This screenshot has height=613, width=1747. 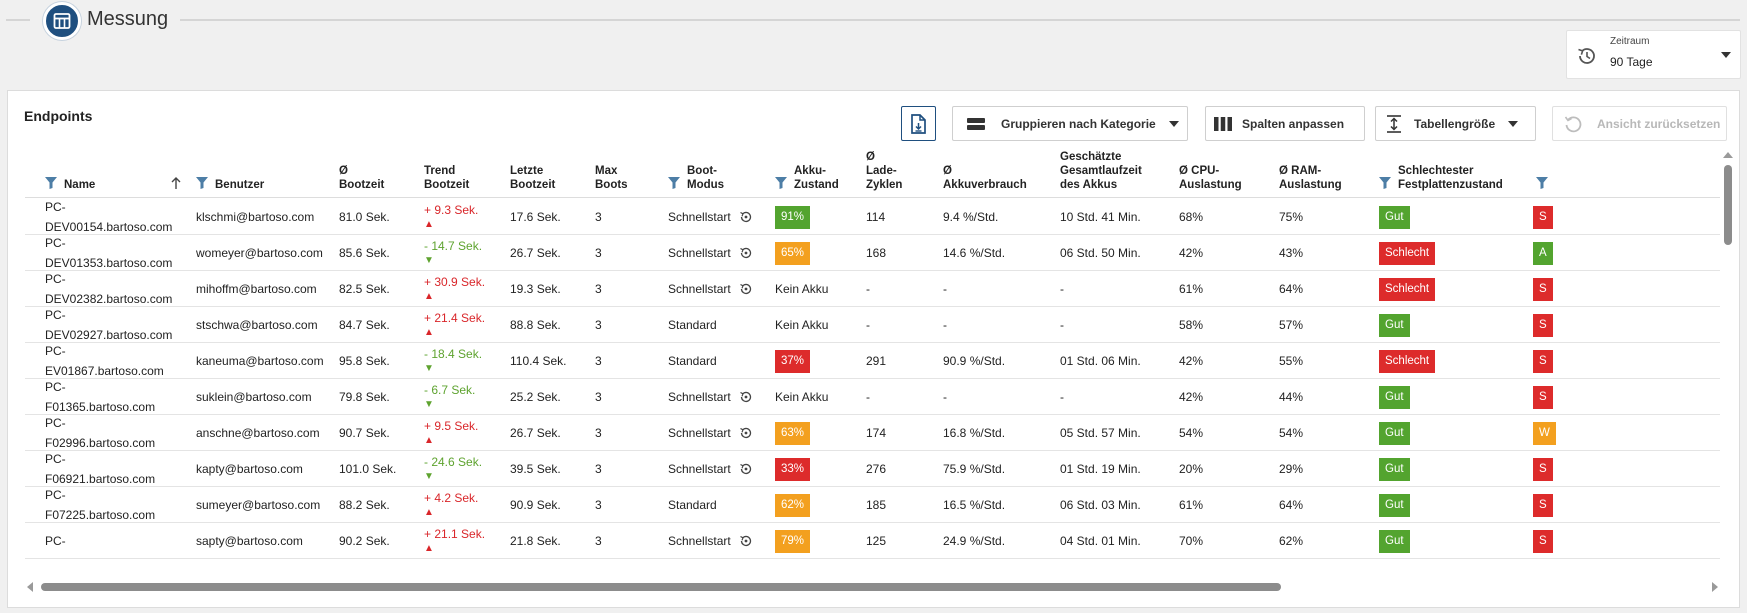 What do you see at coordinates (918, 123) in the screenshot?
I see `export-button` at bounding box center [918, 123].